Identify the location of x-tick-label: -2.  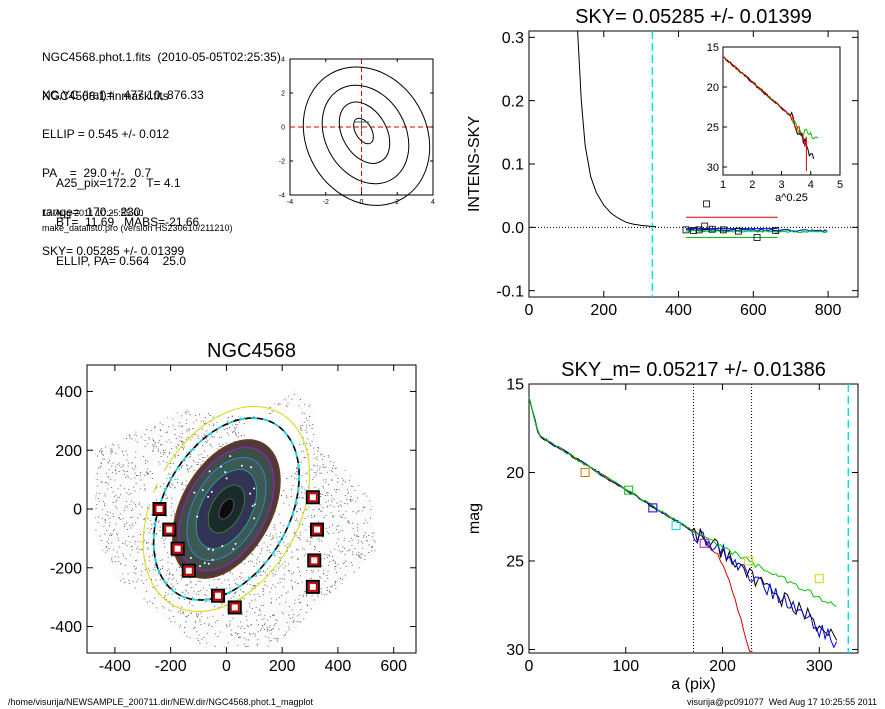
(326, 202).